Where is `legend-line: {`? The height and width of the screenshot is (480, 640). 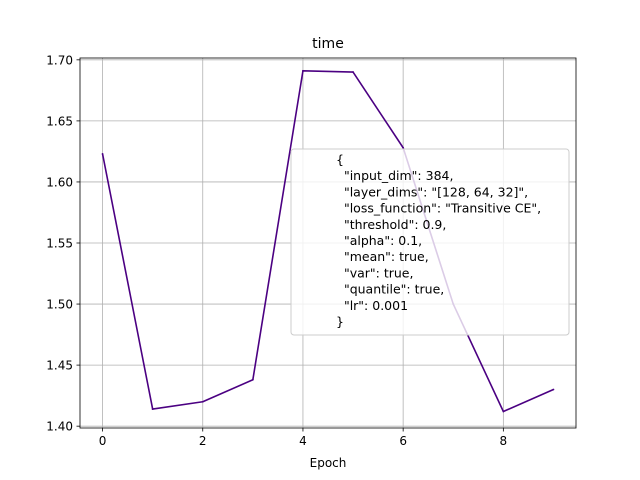 legend-line: { is located at coordinates (340, 159).